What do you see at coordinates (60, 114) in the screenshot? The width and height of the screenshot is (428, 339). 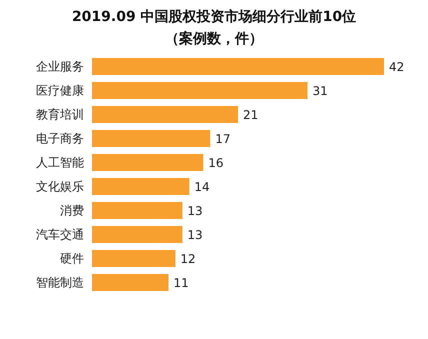 I see `y-tick-label: 教育培训` at bounding box center [60, 114].